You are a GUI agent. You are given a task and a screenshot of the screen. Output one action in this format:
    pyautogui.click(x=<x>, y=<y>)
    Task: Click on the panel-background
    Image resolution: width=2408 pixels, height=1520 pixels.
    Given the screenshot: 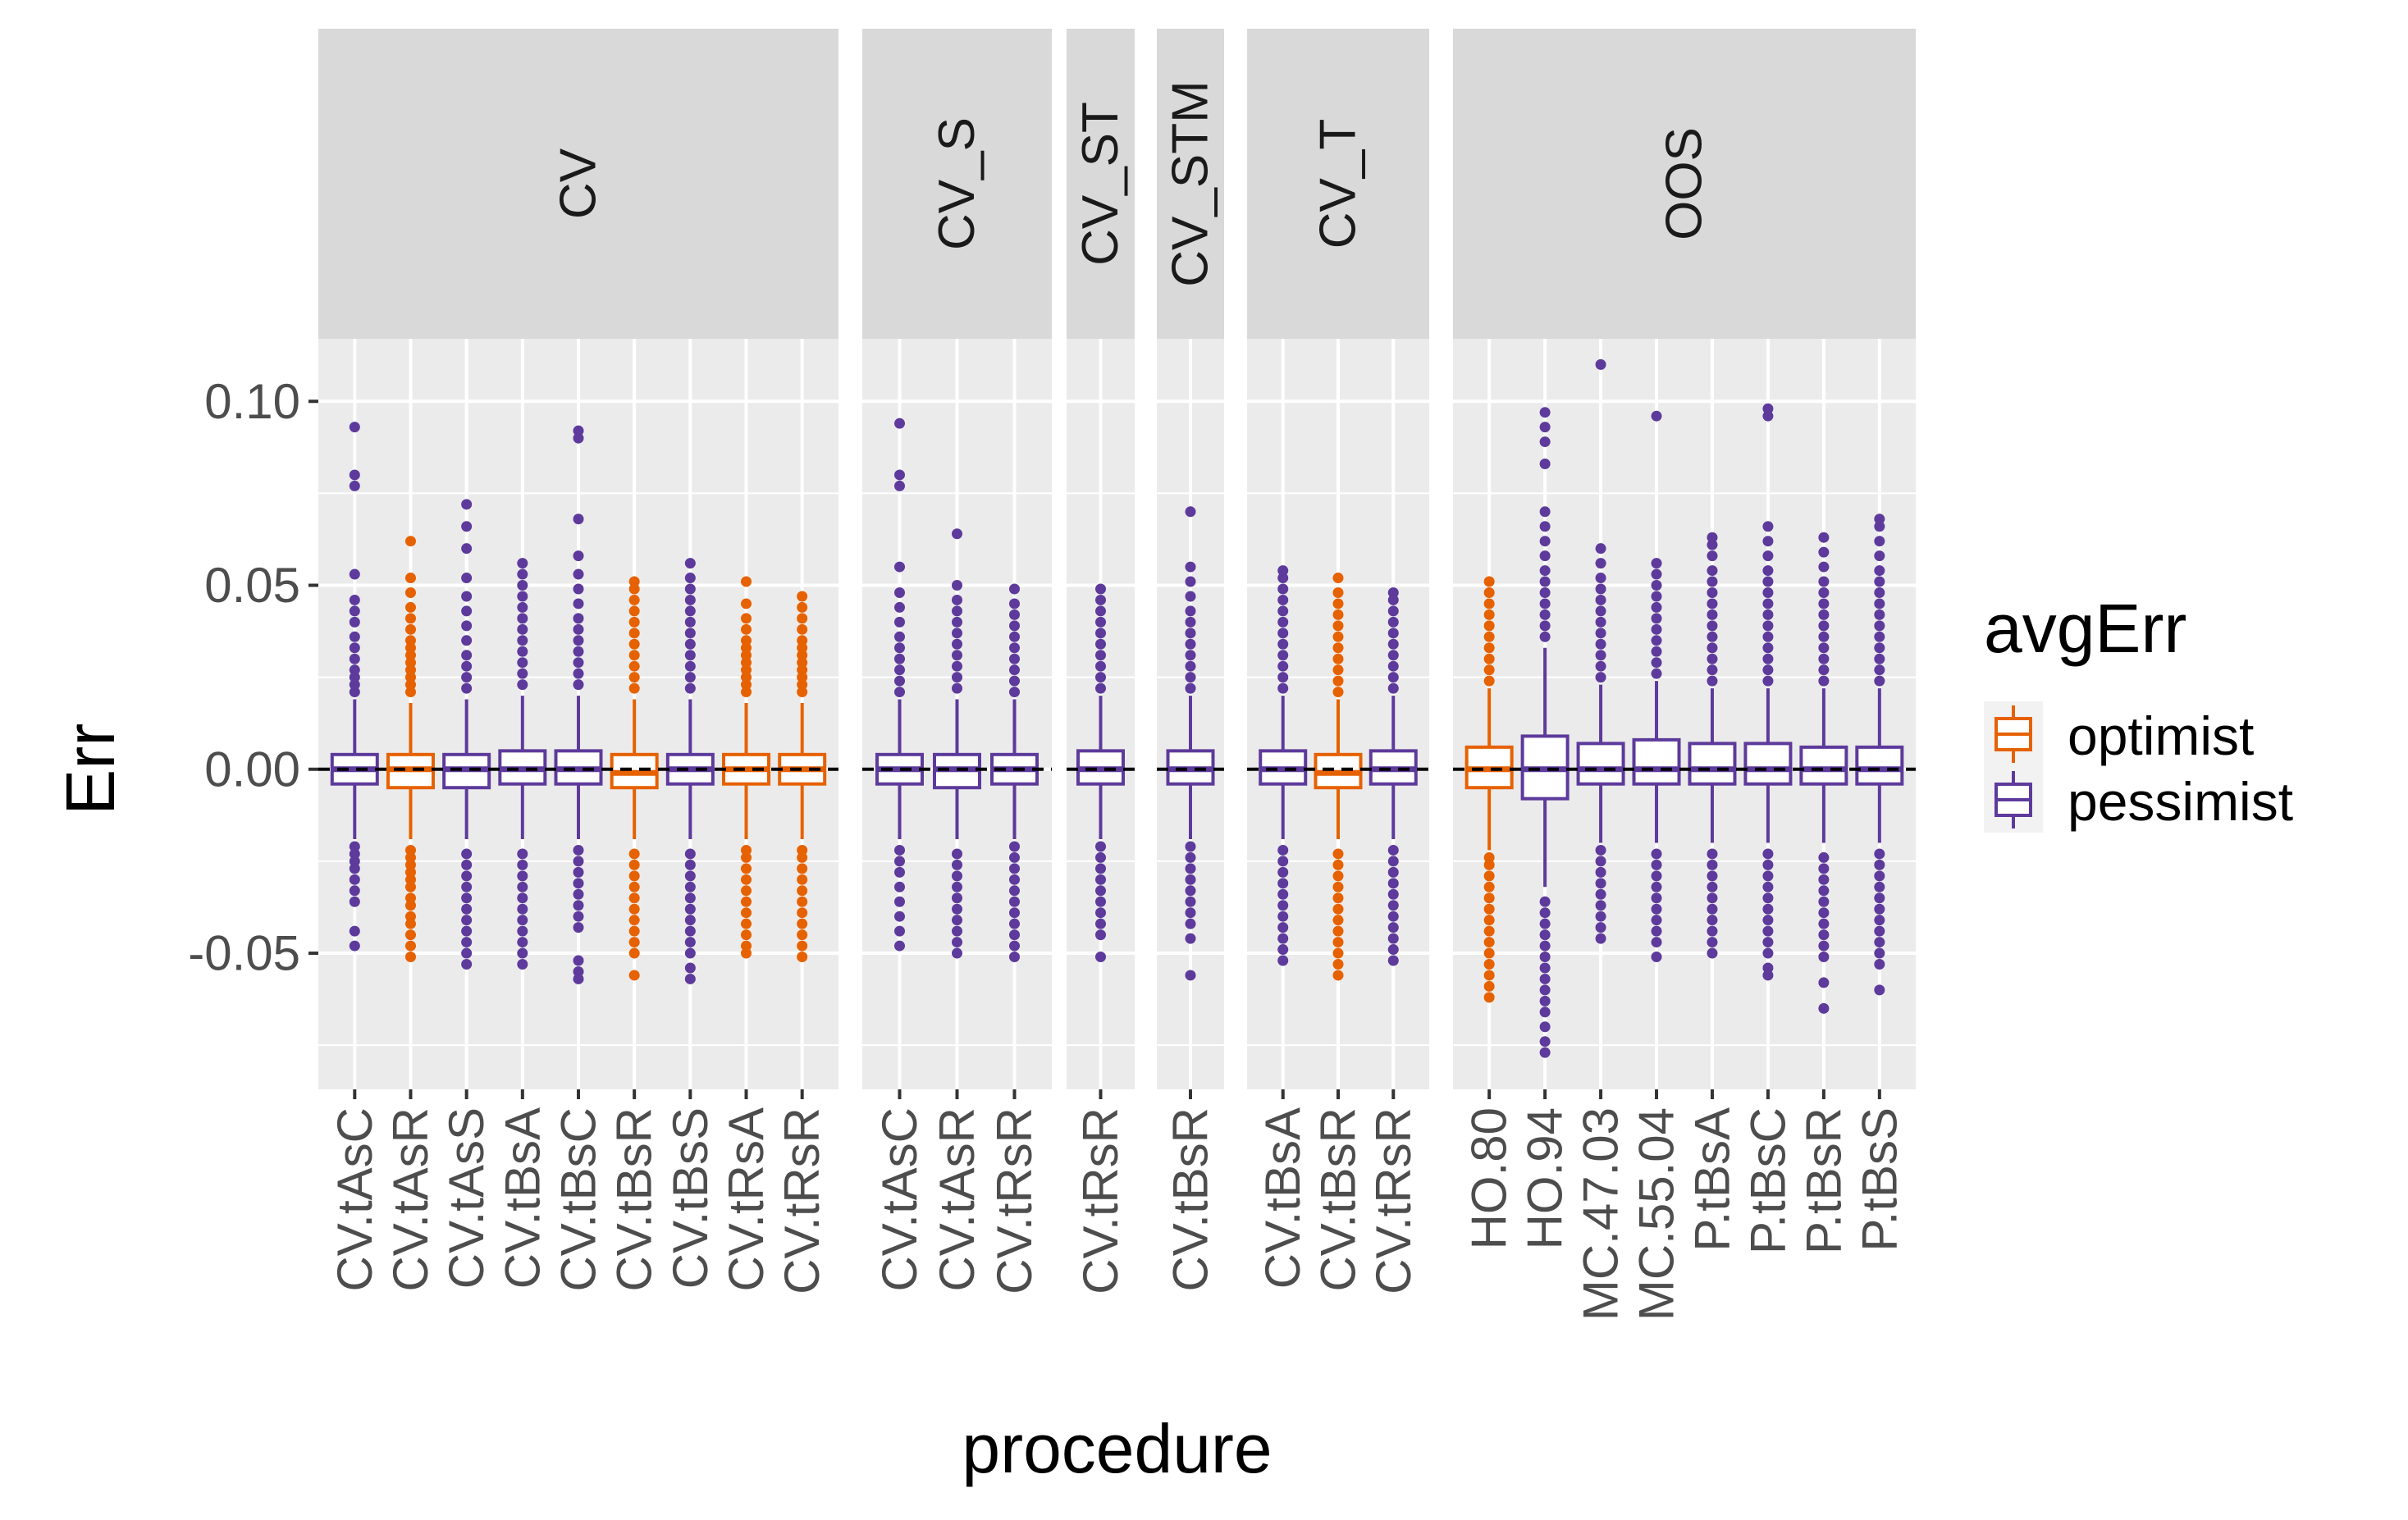 What is the action you would take?
    pyautogui.click(x=1684, y=714)
    